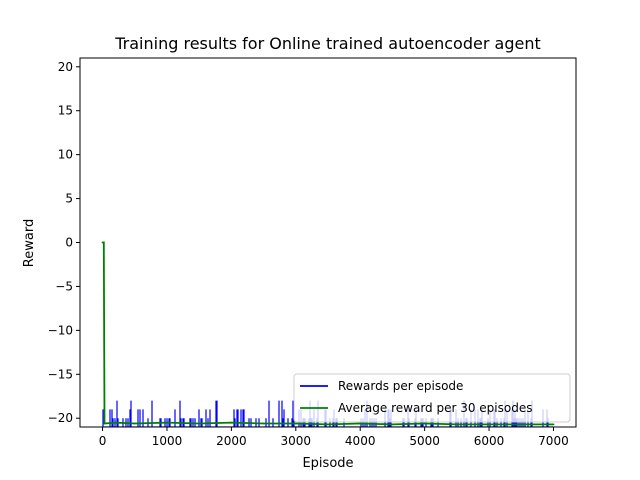 This screenshot has width=640, height=480. Describe the element at coordinates (65, 155) in the screenshot. I see `y-tick-label: 10` at that location.